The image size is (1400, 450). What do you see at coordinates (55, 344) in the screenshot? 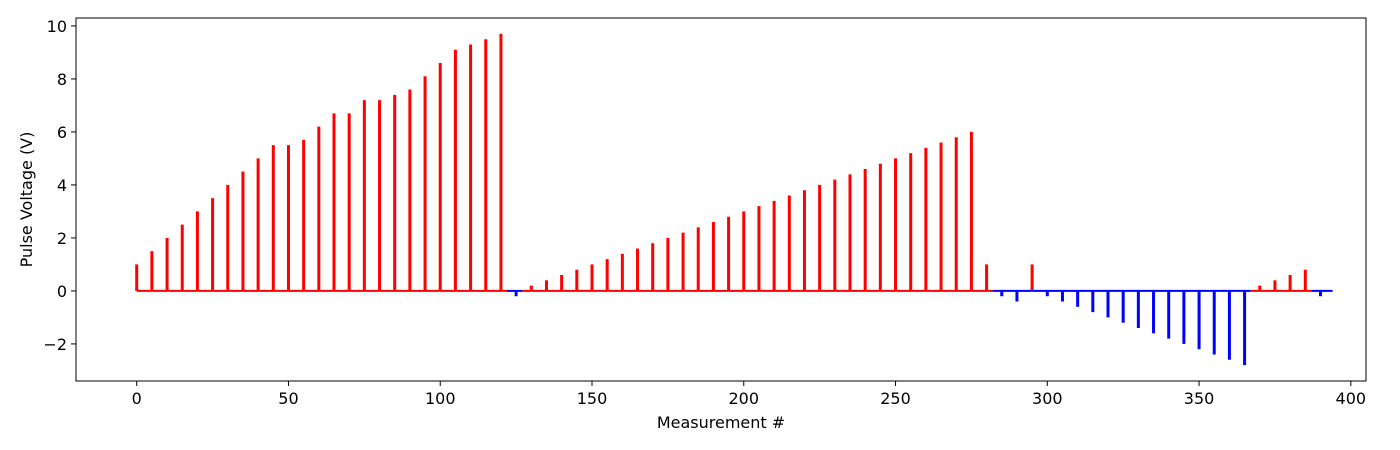
I see `y-tick-label--2: −2` at bounding box center [55, 344].